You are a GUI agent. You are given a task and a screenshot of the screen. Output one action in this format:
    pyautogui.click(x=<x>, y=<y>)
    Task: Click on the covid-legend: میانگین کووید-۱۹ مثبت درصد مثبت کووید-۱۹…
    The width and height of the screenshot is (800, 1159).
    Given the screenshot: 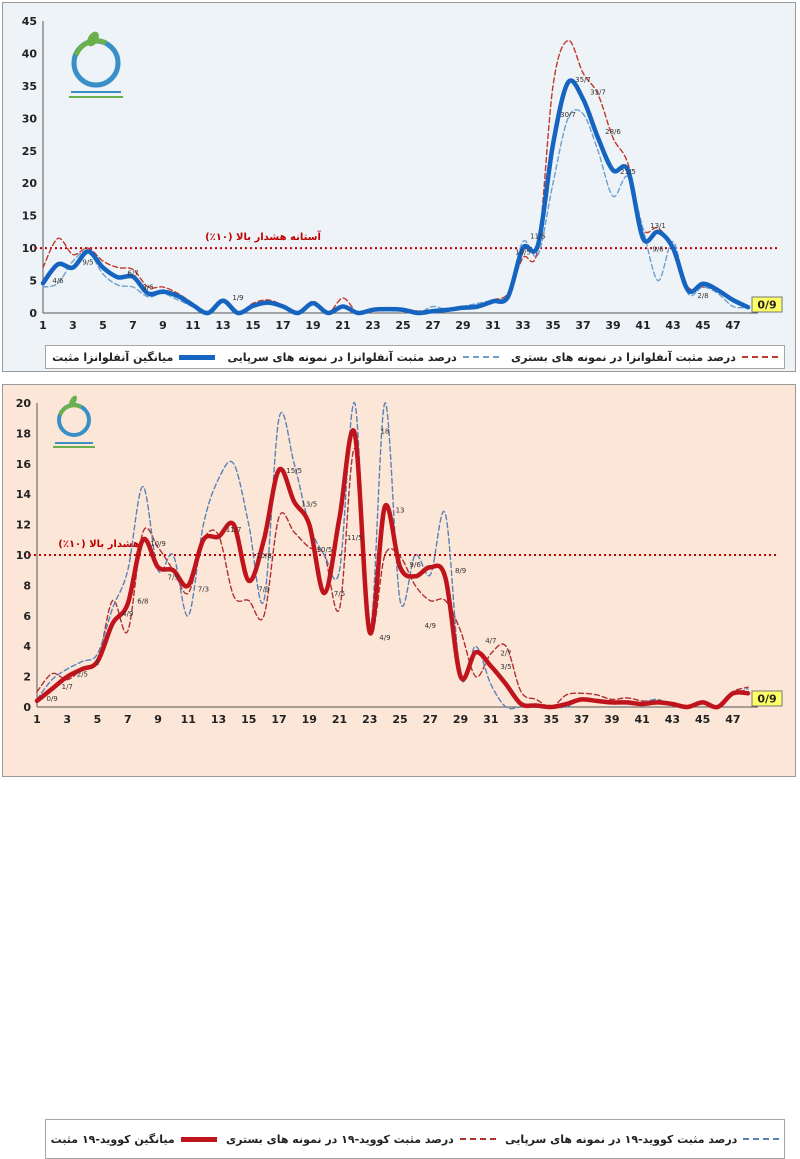 What is the action you would take?
    pyautogui.click(x=415, y=1139)
    